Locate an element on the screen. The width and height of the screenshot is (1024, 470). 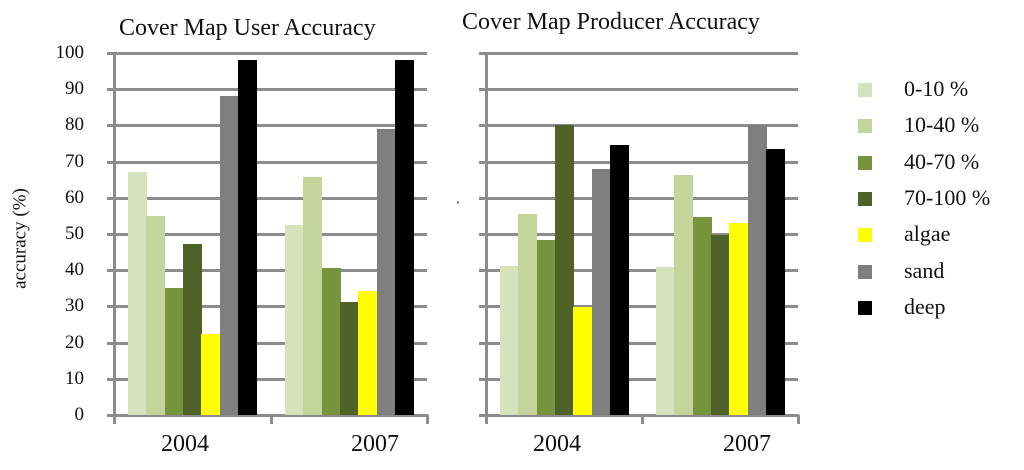
y-tick-label: 0 is located at coordinates (79, 414).